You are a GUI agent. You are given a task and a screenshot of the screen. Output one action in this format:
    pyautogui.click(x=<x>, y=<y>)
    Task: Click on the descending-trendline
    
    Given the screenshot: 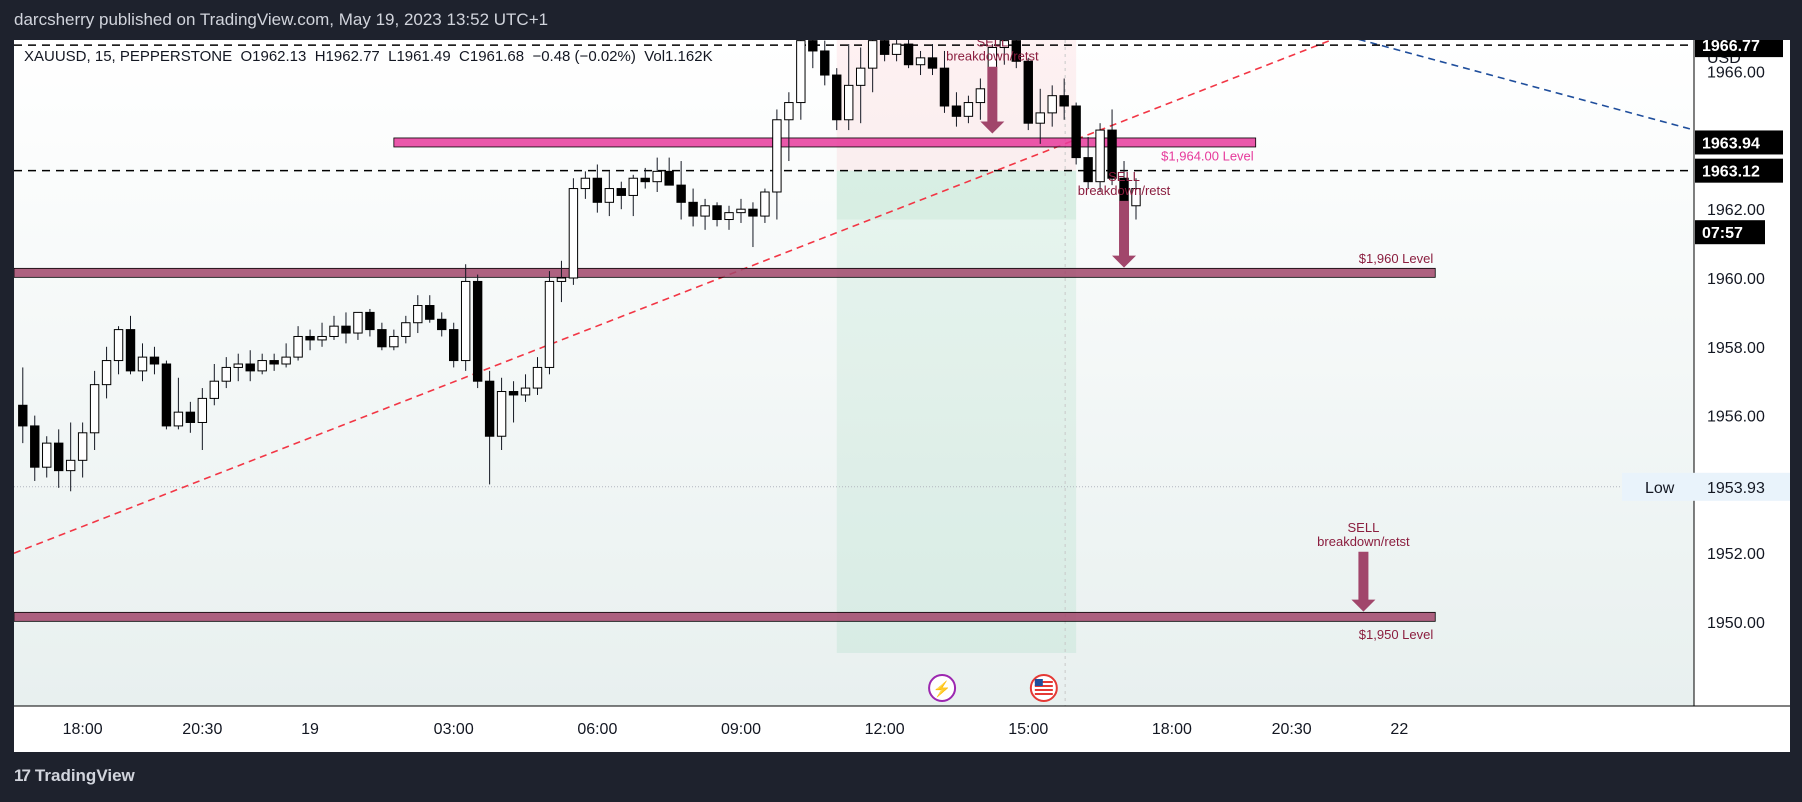 What is the action you would take?
    pyautogui.click(x=1509, y=85)
    